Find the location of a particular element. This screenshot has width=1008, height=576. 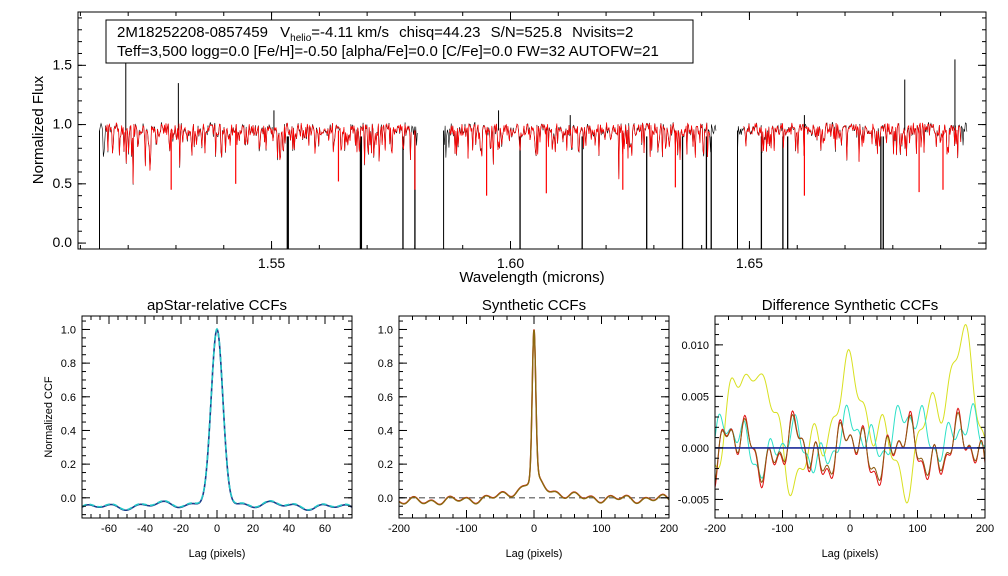

ccf-apstar-line is located at coordinates (217, 420).